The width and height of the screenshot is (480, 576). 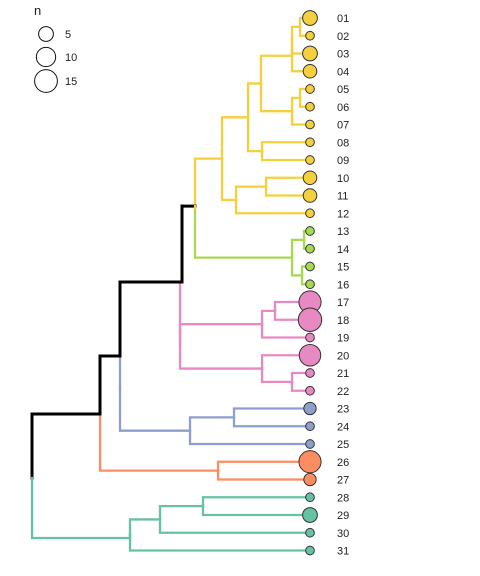 I want to click on tip-label-28: 28, so click(x=343, y=498).